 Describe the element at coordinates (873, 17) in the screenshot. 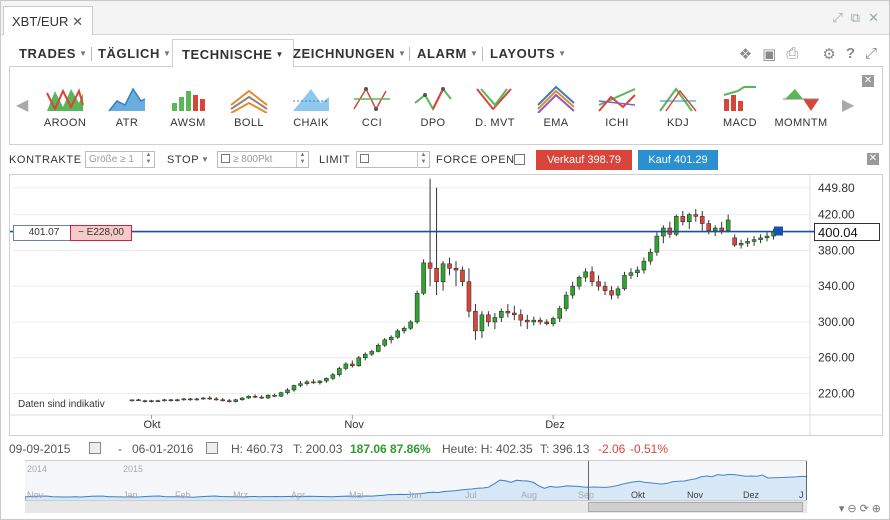

I see `close-window-icon: ✕` at that location.